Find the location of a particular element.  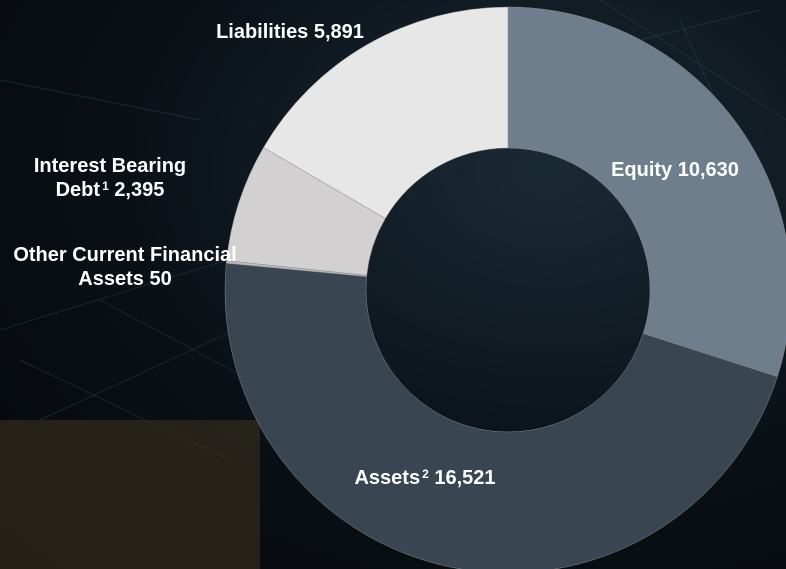

footnote-marker: 1 is located at coordinates (105, 186).